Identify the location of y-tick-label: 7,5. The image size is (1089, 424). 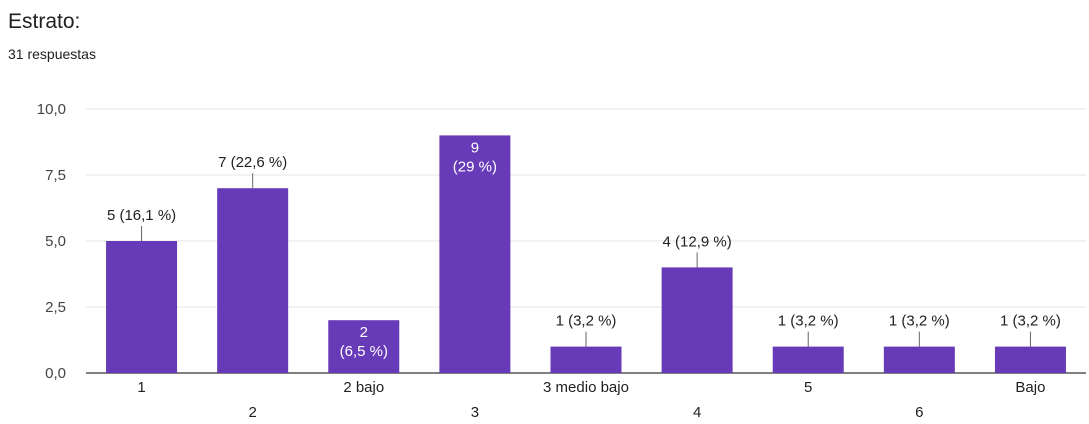
(55, 175).